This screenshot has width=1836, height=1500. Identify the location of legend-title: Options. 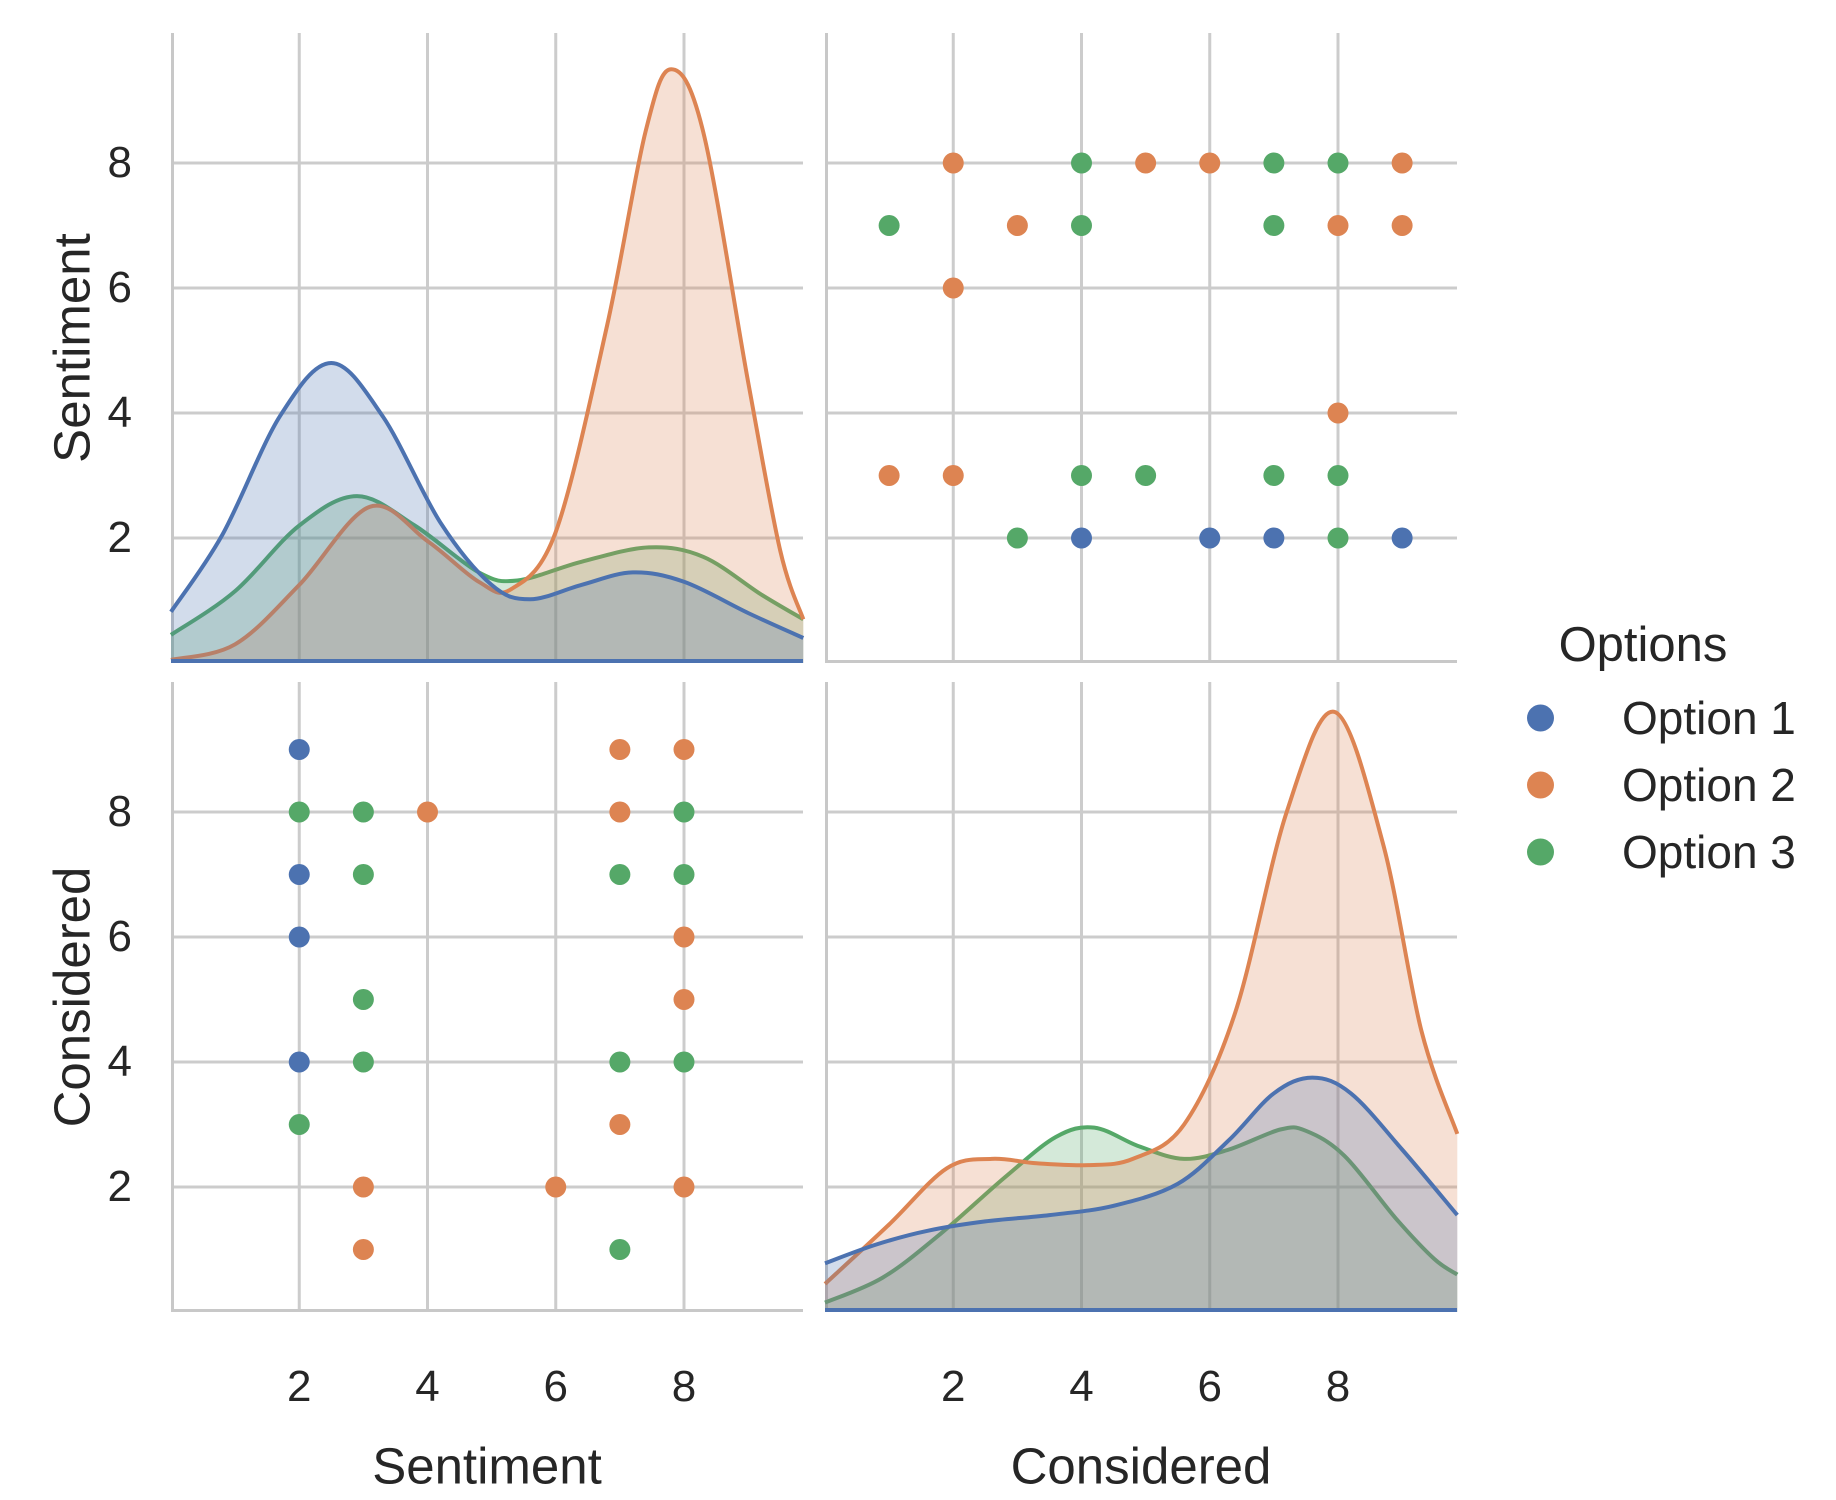
(1643, 645).